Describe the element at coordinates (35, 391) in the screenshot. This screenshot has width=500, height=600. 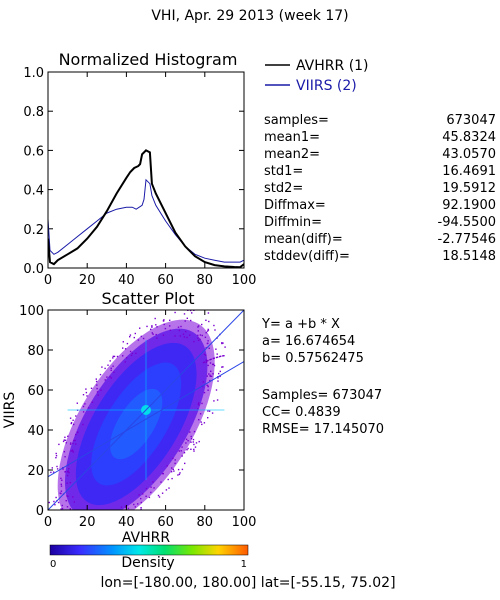
I see `scatter-y-tick-label: 60` at that location.